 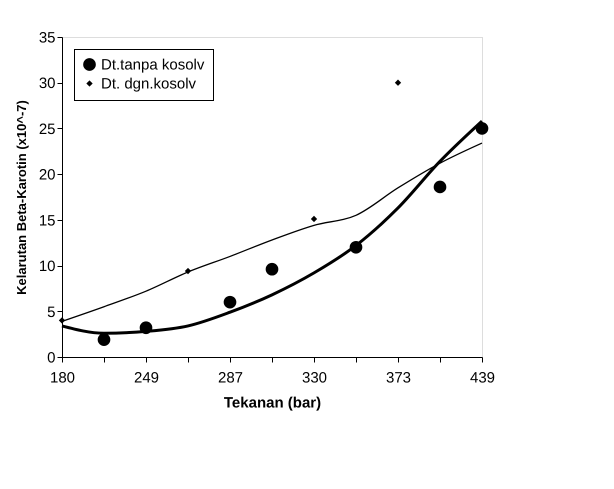 What do you see at coordinates (51, 312) in the screenshot?
I see `y-tick-label: 5` at bounding box center [51, 312].